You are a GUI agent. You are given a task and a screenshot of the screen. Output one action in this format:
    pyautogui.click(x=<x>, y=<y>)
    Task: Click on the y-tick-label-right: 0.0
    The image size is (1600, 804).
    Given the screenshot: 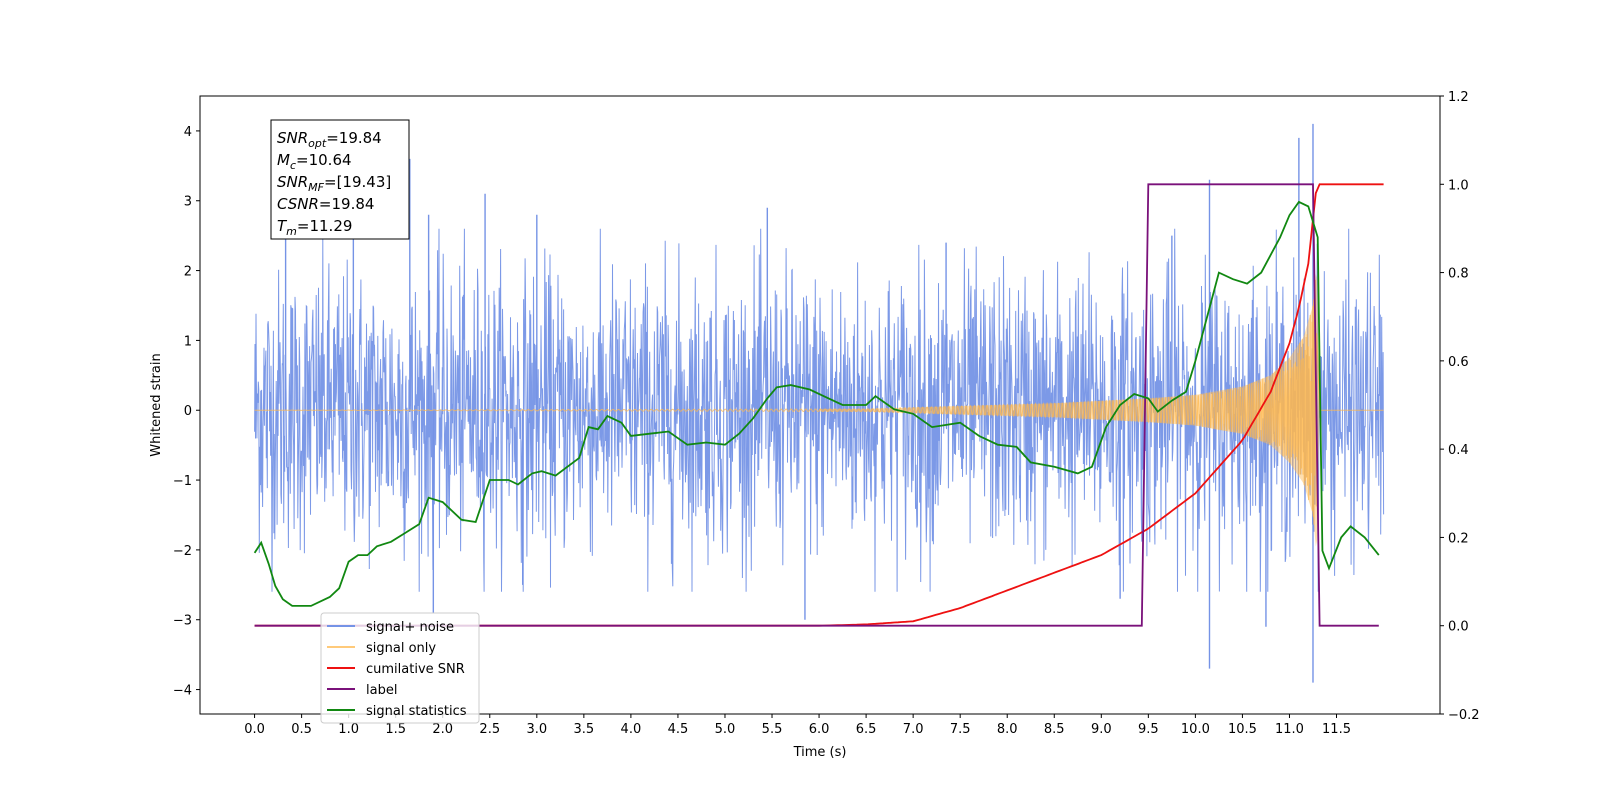 What is the action you would take?
    pyautogui.click(x=1458, y=627)
    